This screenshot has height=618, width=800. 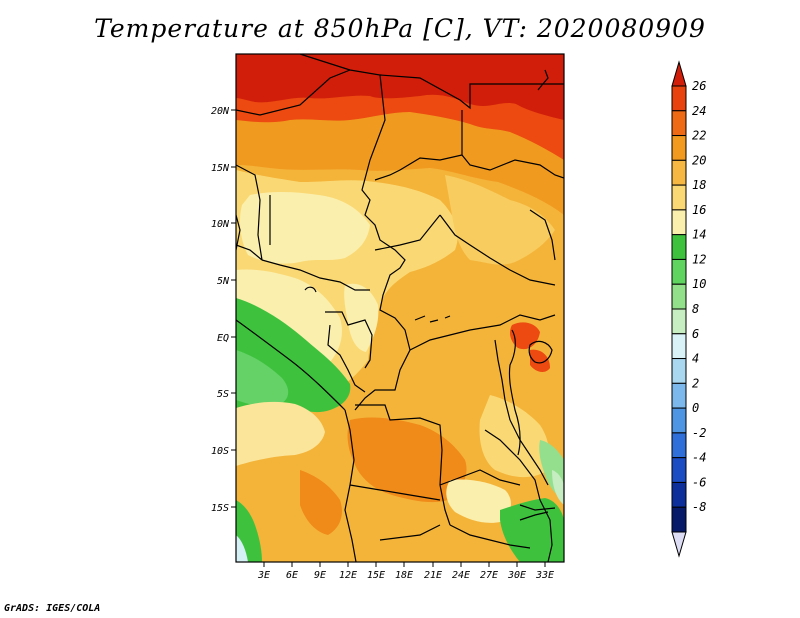 What do you see at coordinates (376, 575) in the screenshot?
I see `lon-label: 15E` at bounding box center [376, 575].